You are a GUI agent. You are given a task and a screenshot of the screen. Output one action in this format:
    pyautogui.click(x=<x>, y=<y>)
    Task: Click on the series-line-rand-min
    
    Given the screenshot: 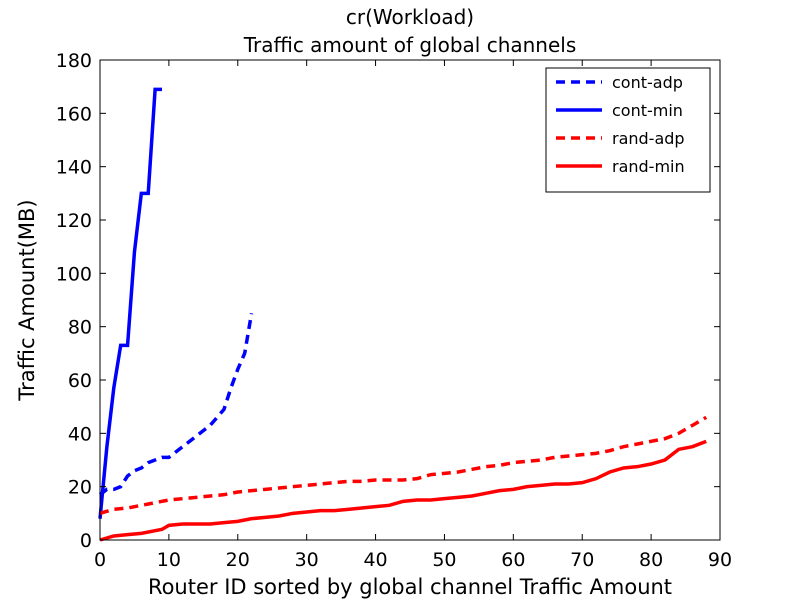 What is the action you would take?
    pyautogui.click(x=403, y=490)
    